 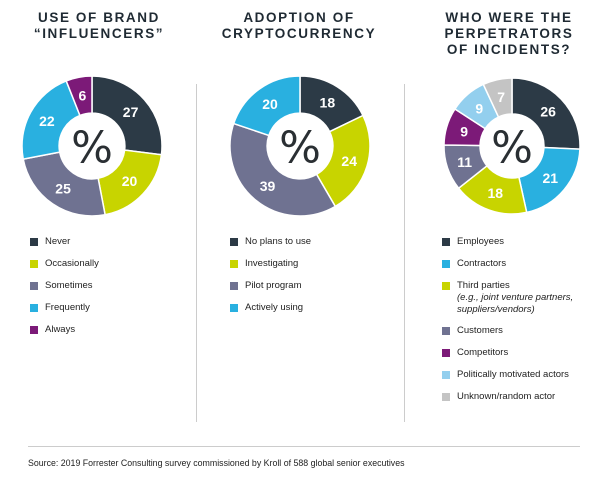 What do you see at coordinates (312, 286) in the screenshot?
I see `legend-item: Pilot program` at bounding box center [312, 286].